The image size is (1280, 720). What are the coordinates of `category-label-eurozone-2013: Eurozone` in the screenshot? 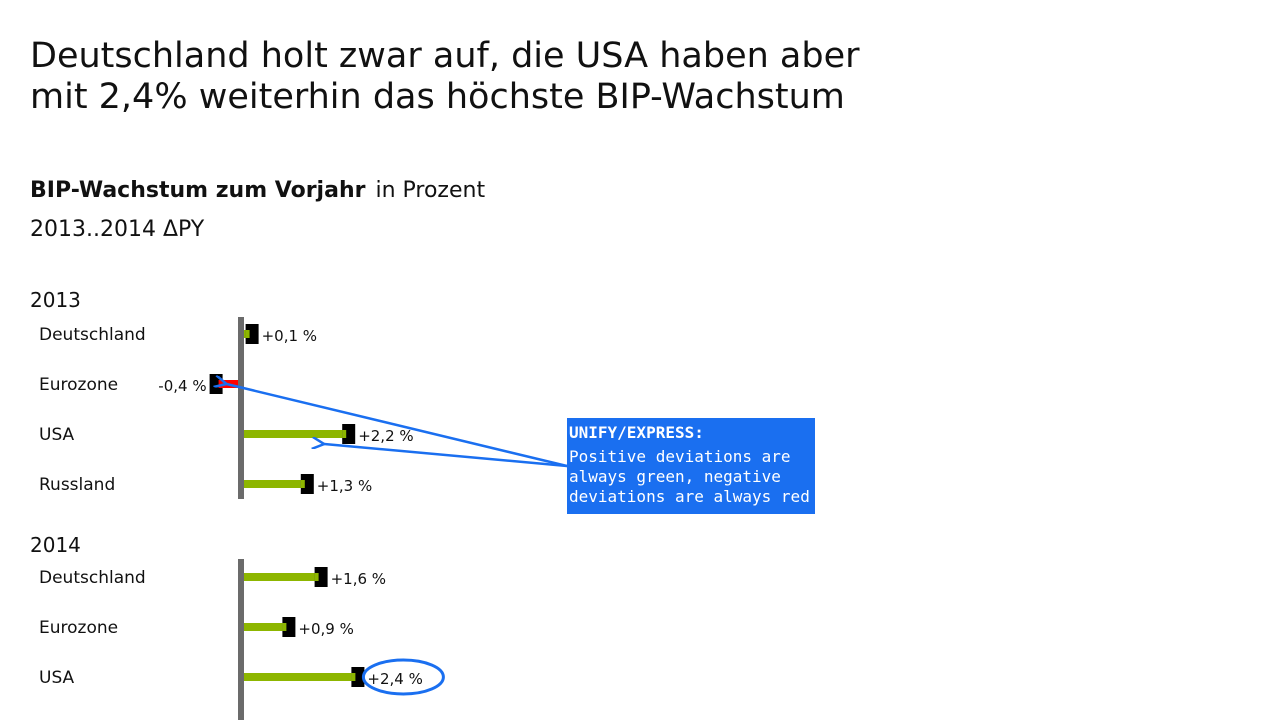 It's located at (78, 385).